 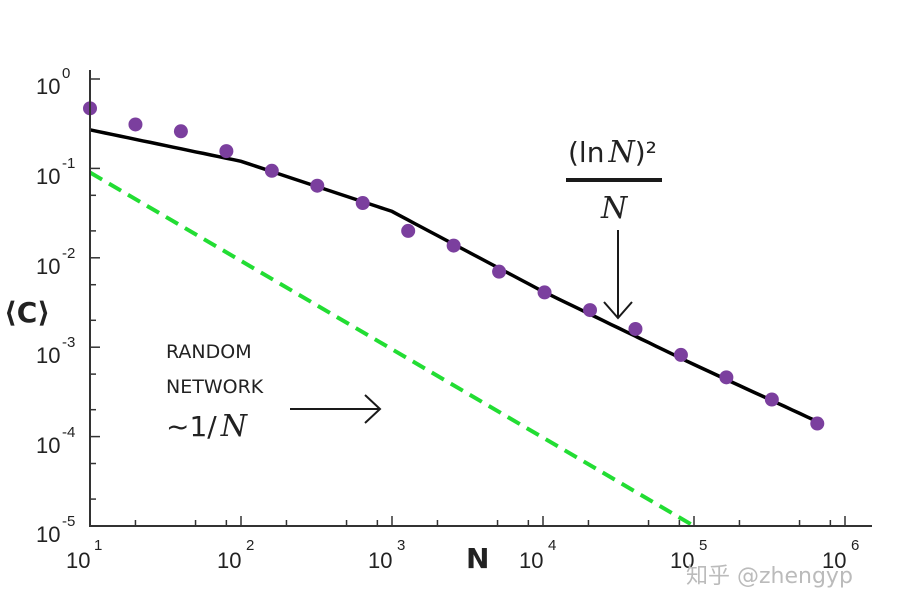 I want to click on x-tick-labels: 10 1 10 2 10 3 10 4 10 5 10 6, so click(x=462, y=555).